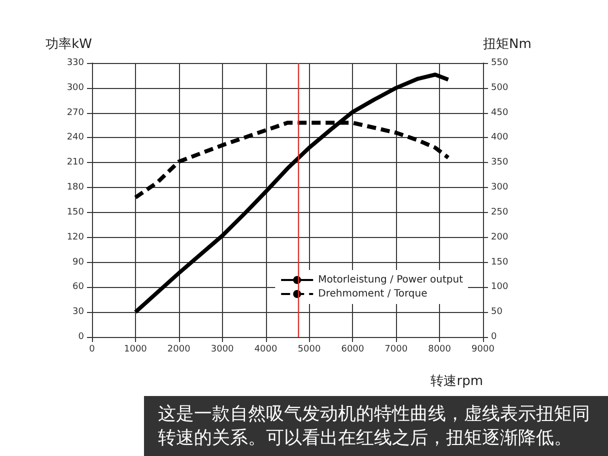 The width and height of the screenshot is (608, 456). What do you see at coordinates (499, 212) in the screenshot?
I see `y2-tick-label: 250` at bounding box center [499, 212].